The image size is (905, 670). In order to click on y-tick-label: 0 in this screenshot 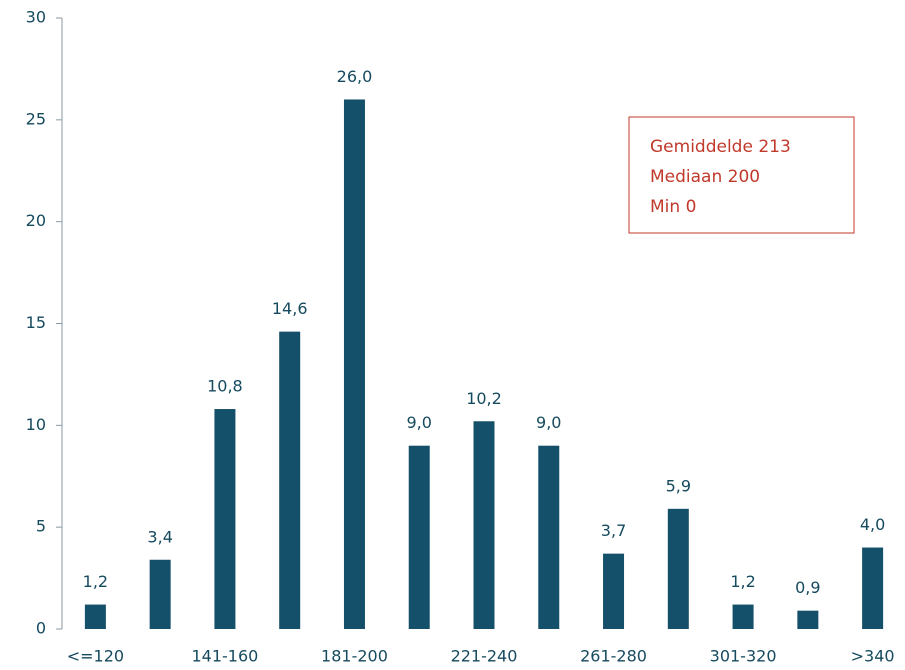, I will do `click(41, 628)`.